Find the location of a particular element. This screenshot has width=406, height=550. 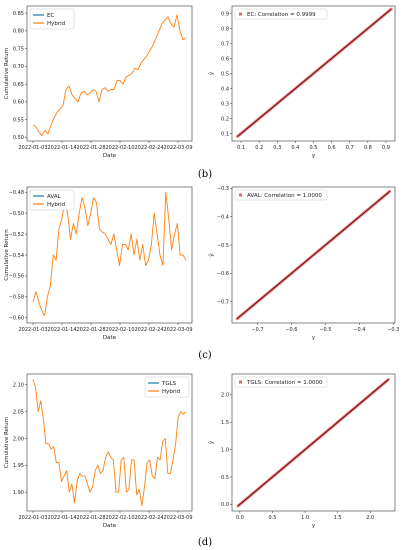

legend-entry: AVAL is located at coordinates (54, 197).